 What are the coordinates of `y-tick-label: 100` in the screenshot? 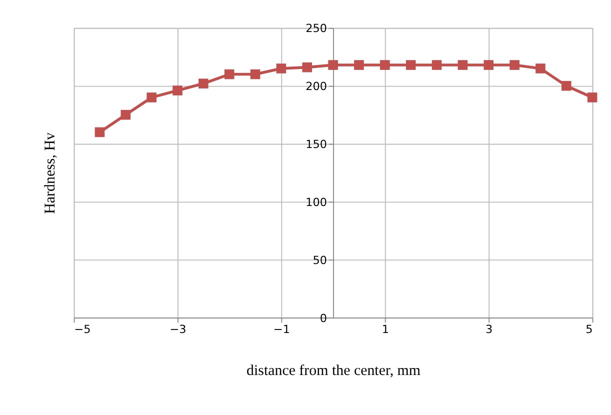 It's located at (316, 202).